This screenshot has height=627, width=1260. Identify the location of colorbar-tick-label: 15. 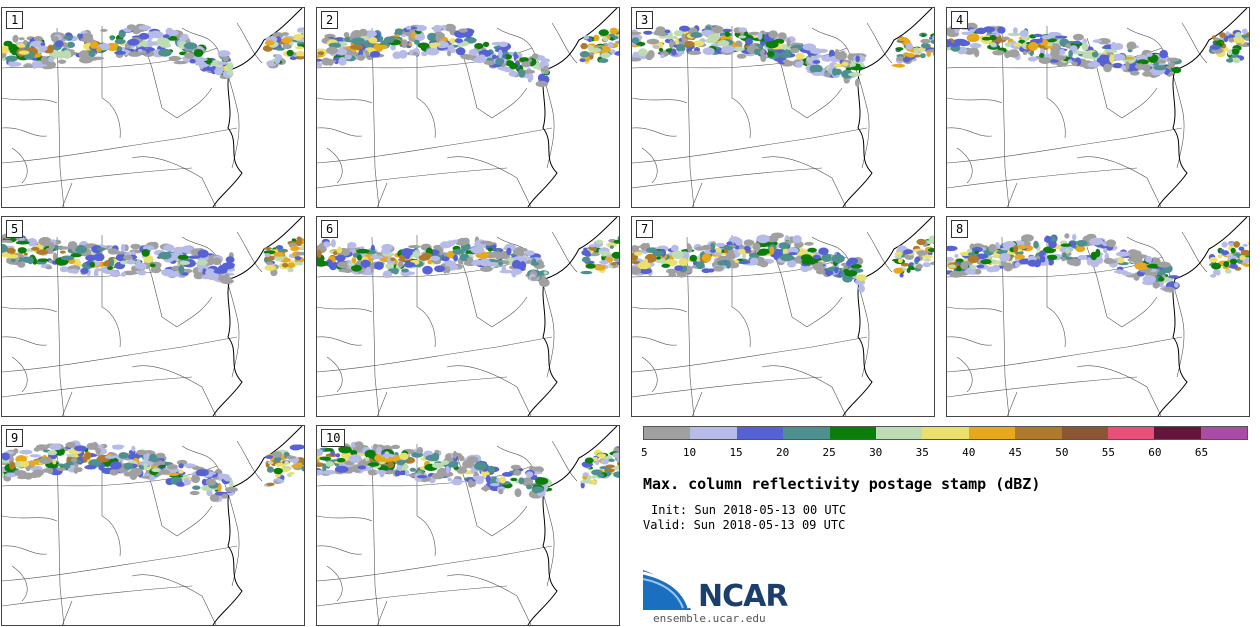
(736, 452).